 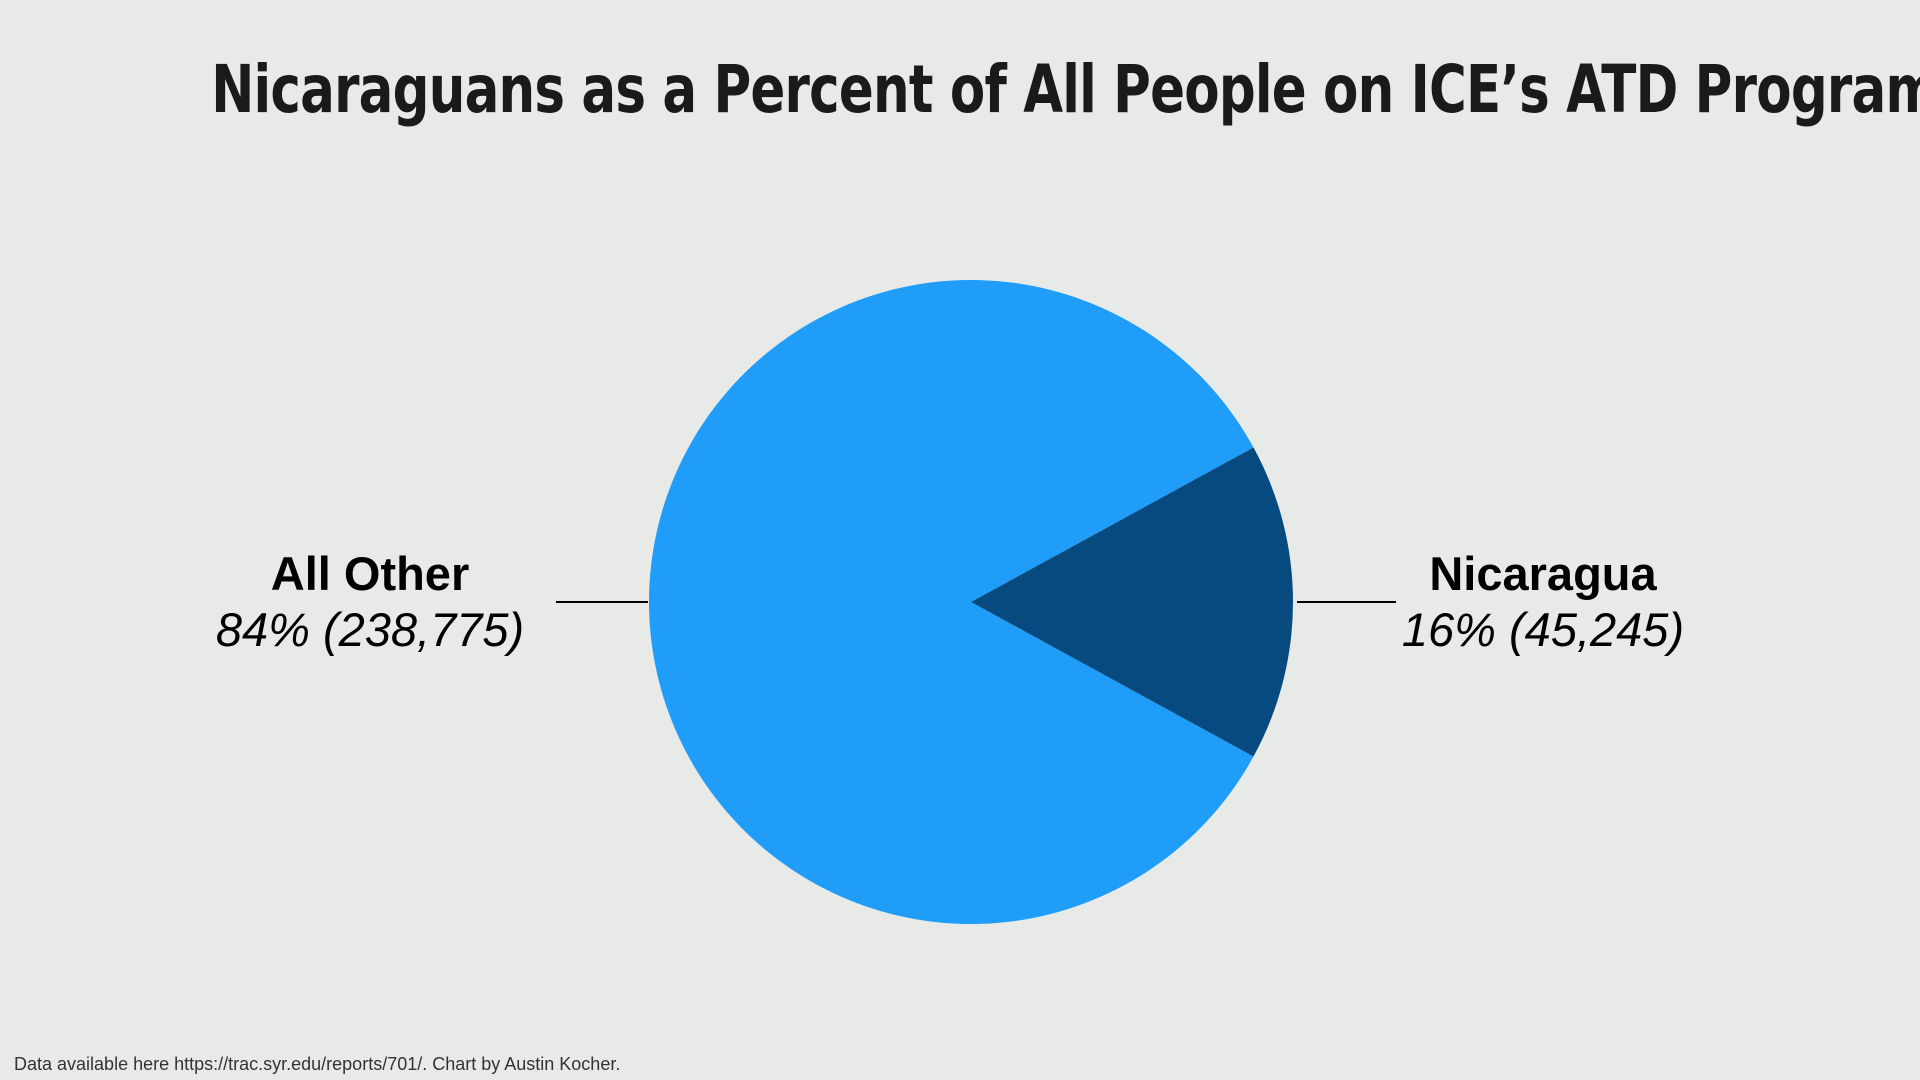 What do you see at coordinates (370, 573) in the screenshot?
I see `slice-name-all-other: All Other` at bounding box center [370, 573].